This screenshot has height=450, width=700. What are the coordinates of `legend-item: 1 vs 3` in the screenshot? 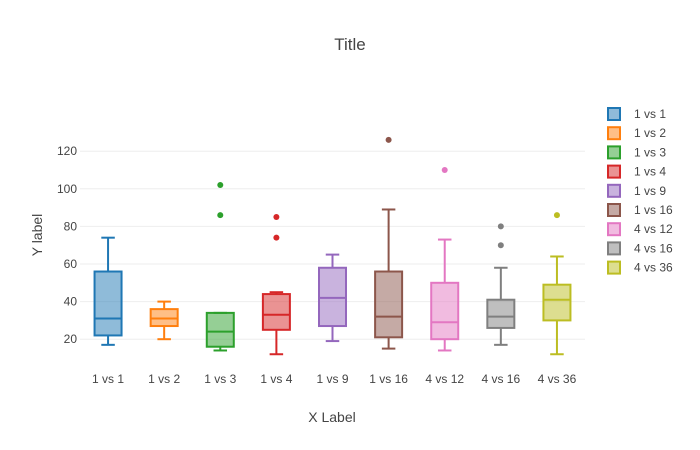 It's located at (636, 152).